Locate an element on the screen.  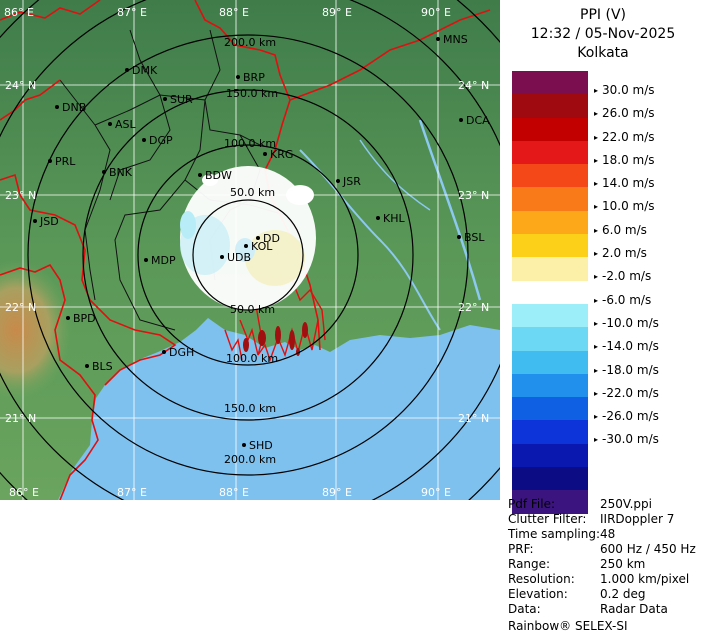
station-label-dgh: DGH is located at coordinates (181, 352).